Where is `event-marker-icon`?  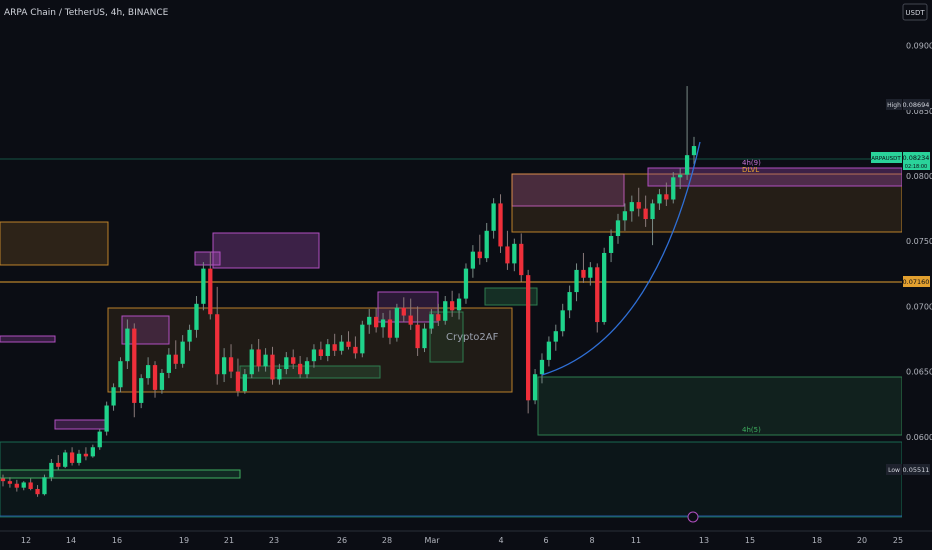
event-marker-icon is located at coordinates (693, 517).